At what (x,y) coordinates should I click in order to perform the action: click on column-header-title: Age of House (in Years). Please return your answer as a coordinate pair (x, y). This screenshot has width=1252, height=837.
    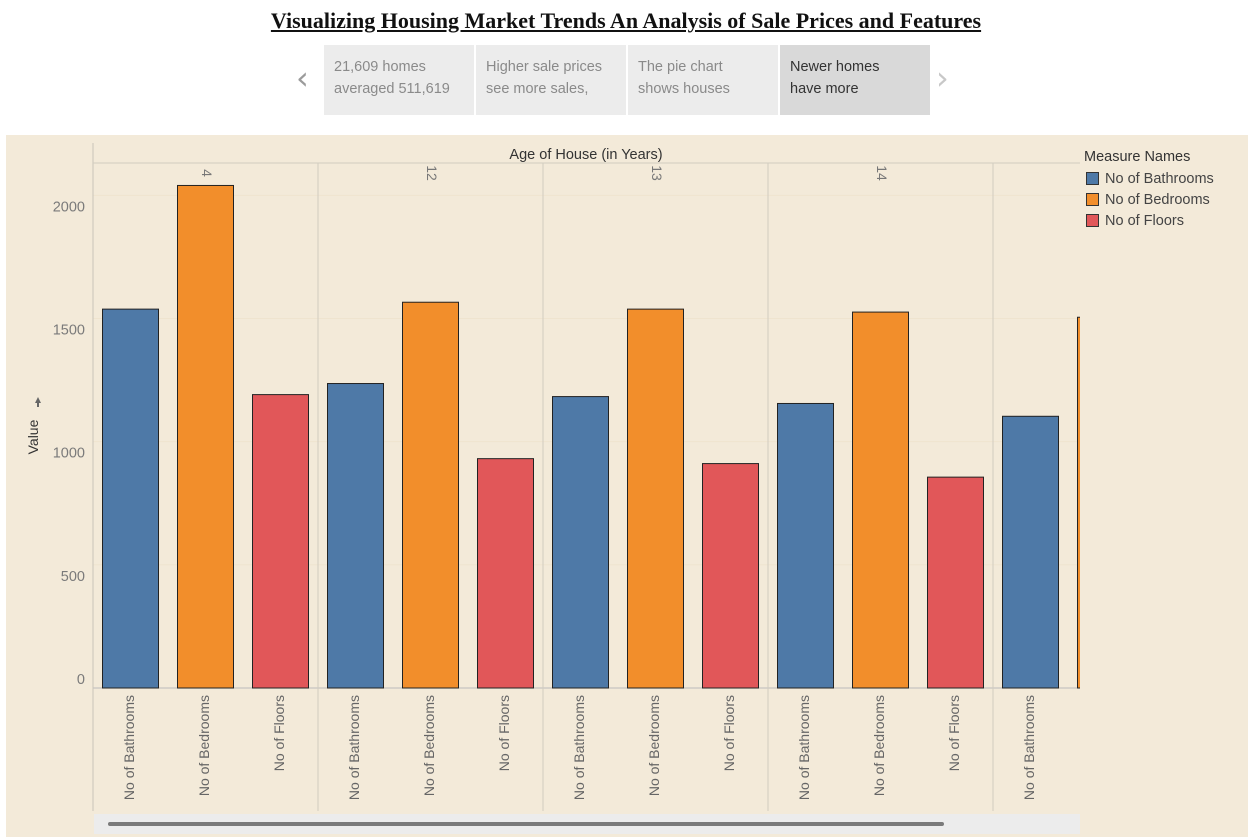
    Looking at the image, I should click on (585, 155).